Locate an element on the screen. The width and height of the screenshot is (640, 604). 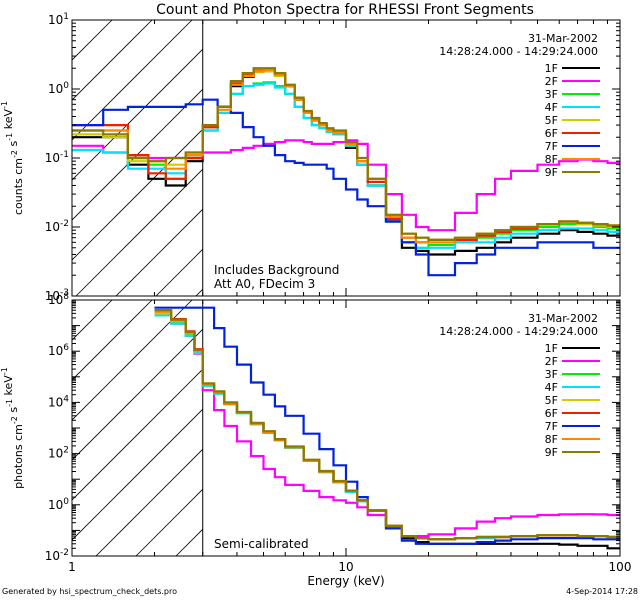
y-tick-label: 10² is located at coordinates (58, 453).